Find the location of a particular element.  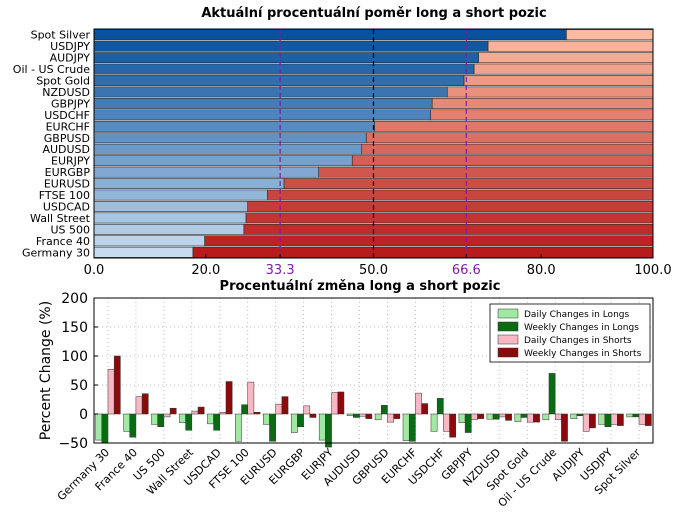

bar-weekly-changes-in-longs-eurjpy is located at coordinates (328, 430).